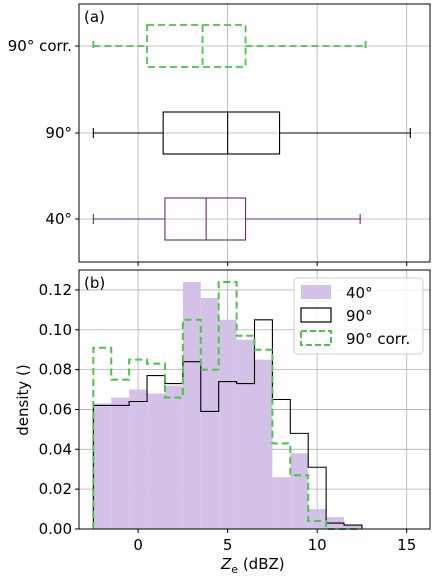 This screenshot has width=434, height=576. What do you see at coordinates (138, 545) in the screenshot?
I see `x-tick-label: 0` at bounding box center [138, 545].